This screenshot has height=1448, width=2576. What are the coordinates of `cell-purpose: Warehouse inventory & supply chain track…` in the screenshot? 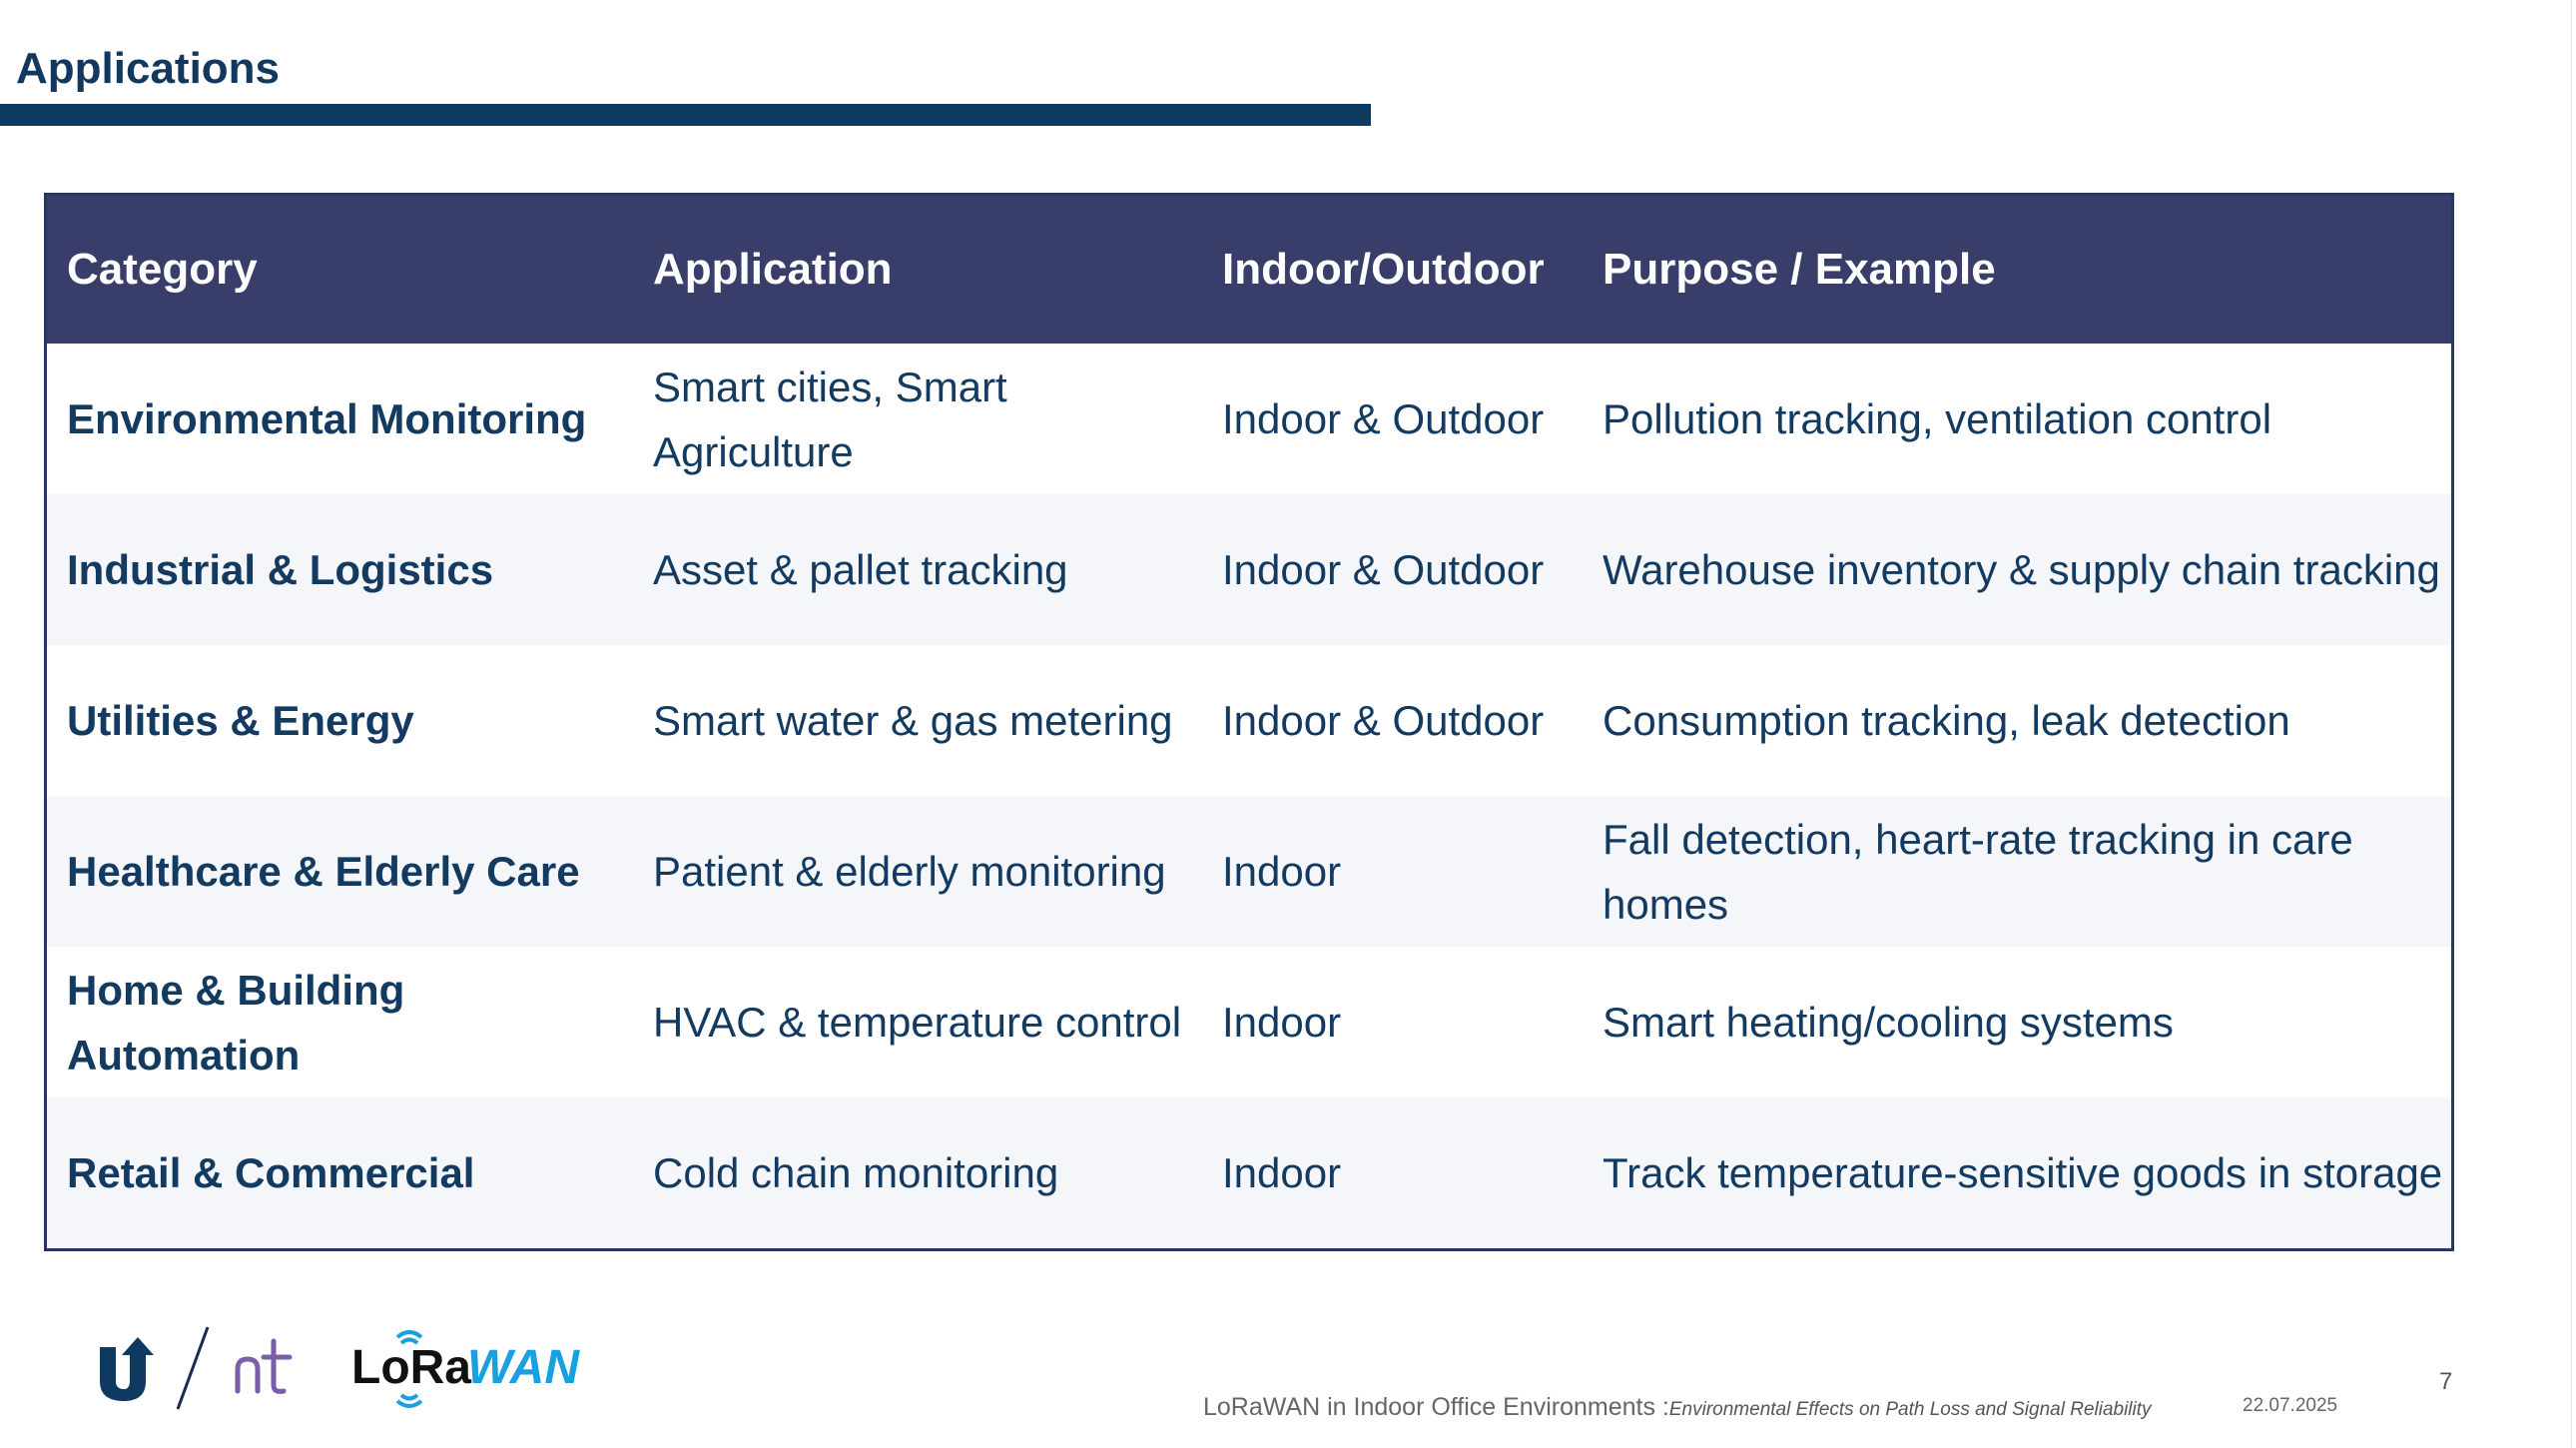 It's located at (2017, 569).